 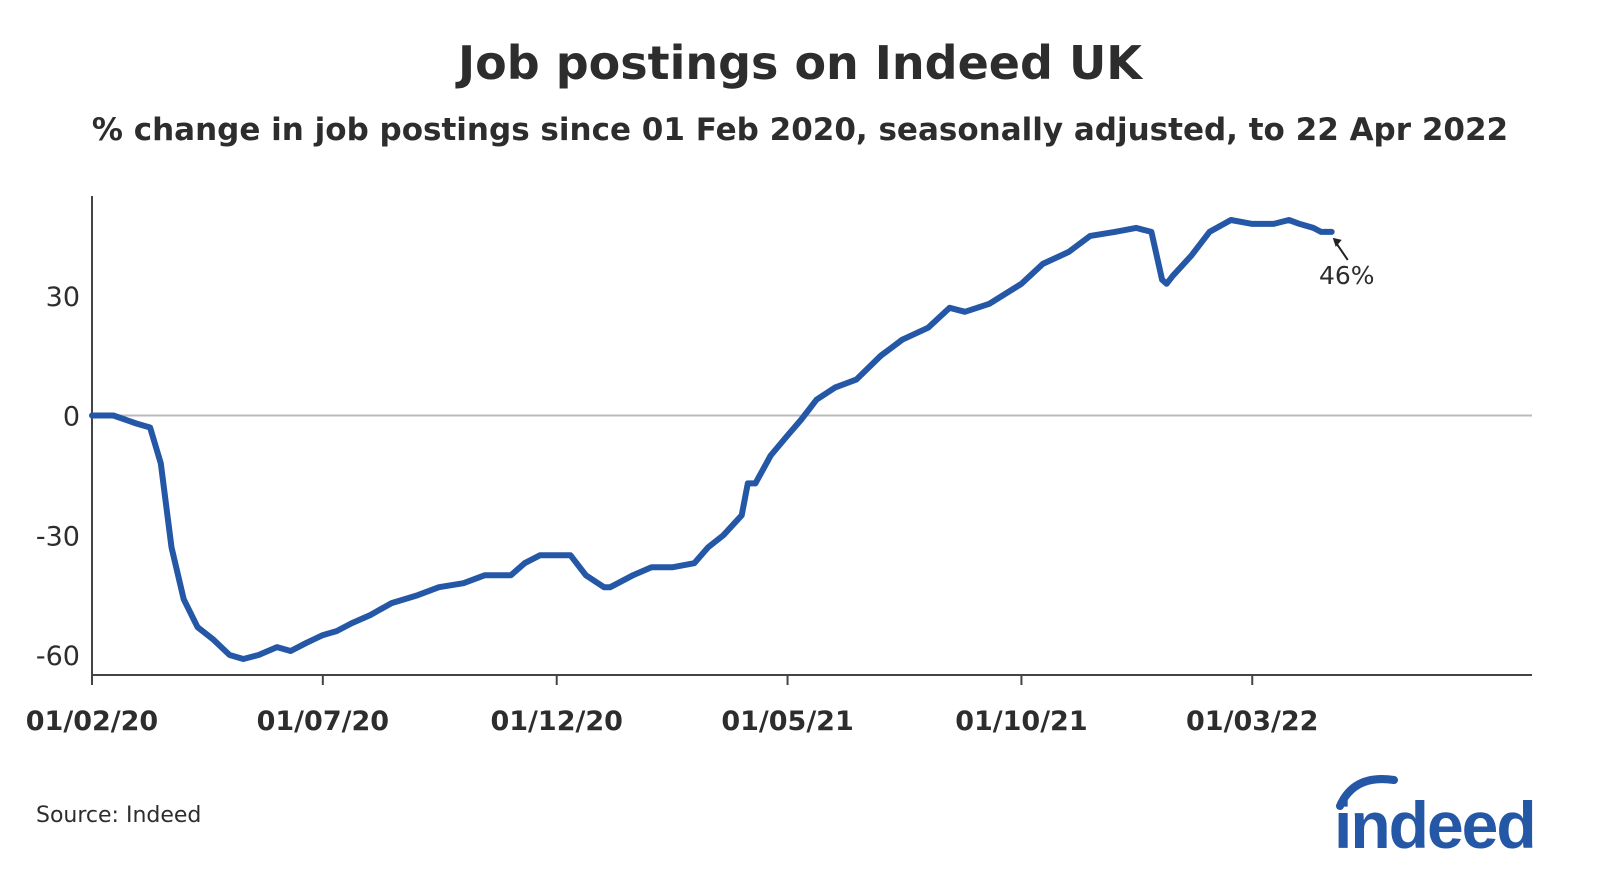 What do you see at coordinates (556, 721) in the screenshot?
I see `x-tick-label: 01/12/20` at bounding box center [556, 721].